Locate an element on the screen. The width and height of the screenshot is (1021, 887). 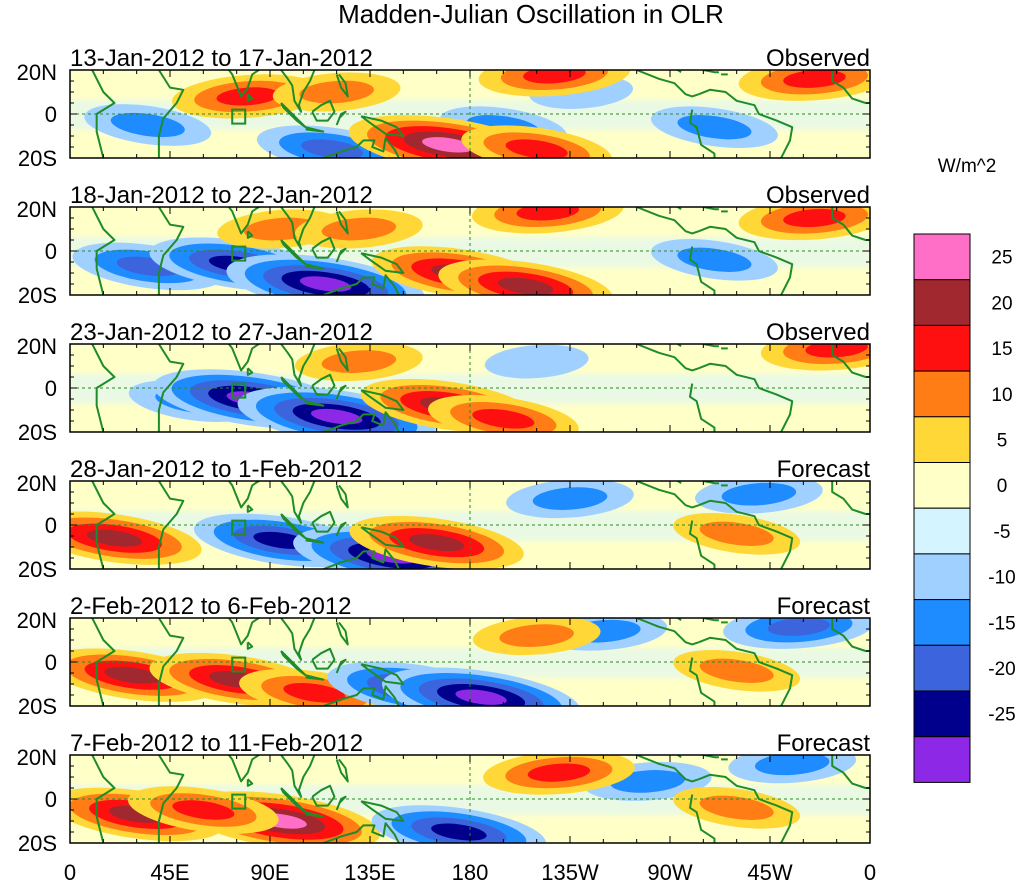
panel-date-range: 2-Feb-2012 to 6-Feb-2012 is located at coordinates (211, 606).